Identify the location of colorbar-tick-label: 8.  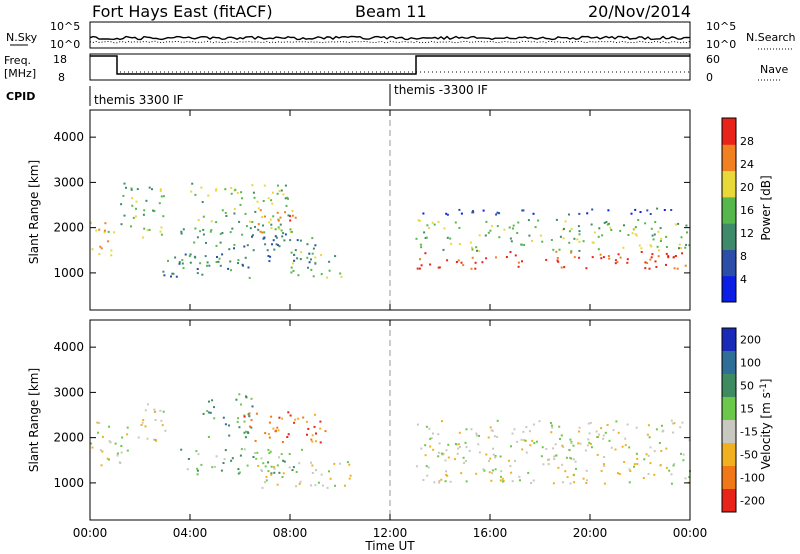
(743, 256).